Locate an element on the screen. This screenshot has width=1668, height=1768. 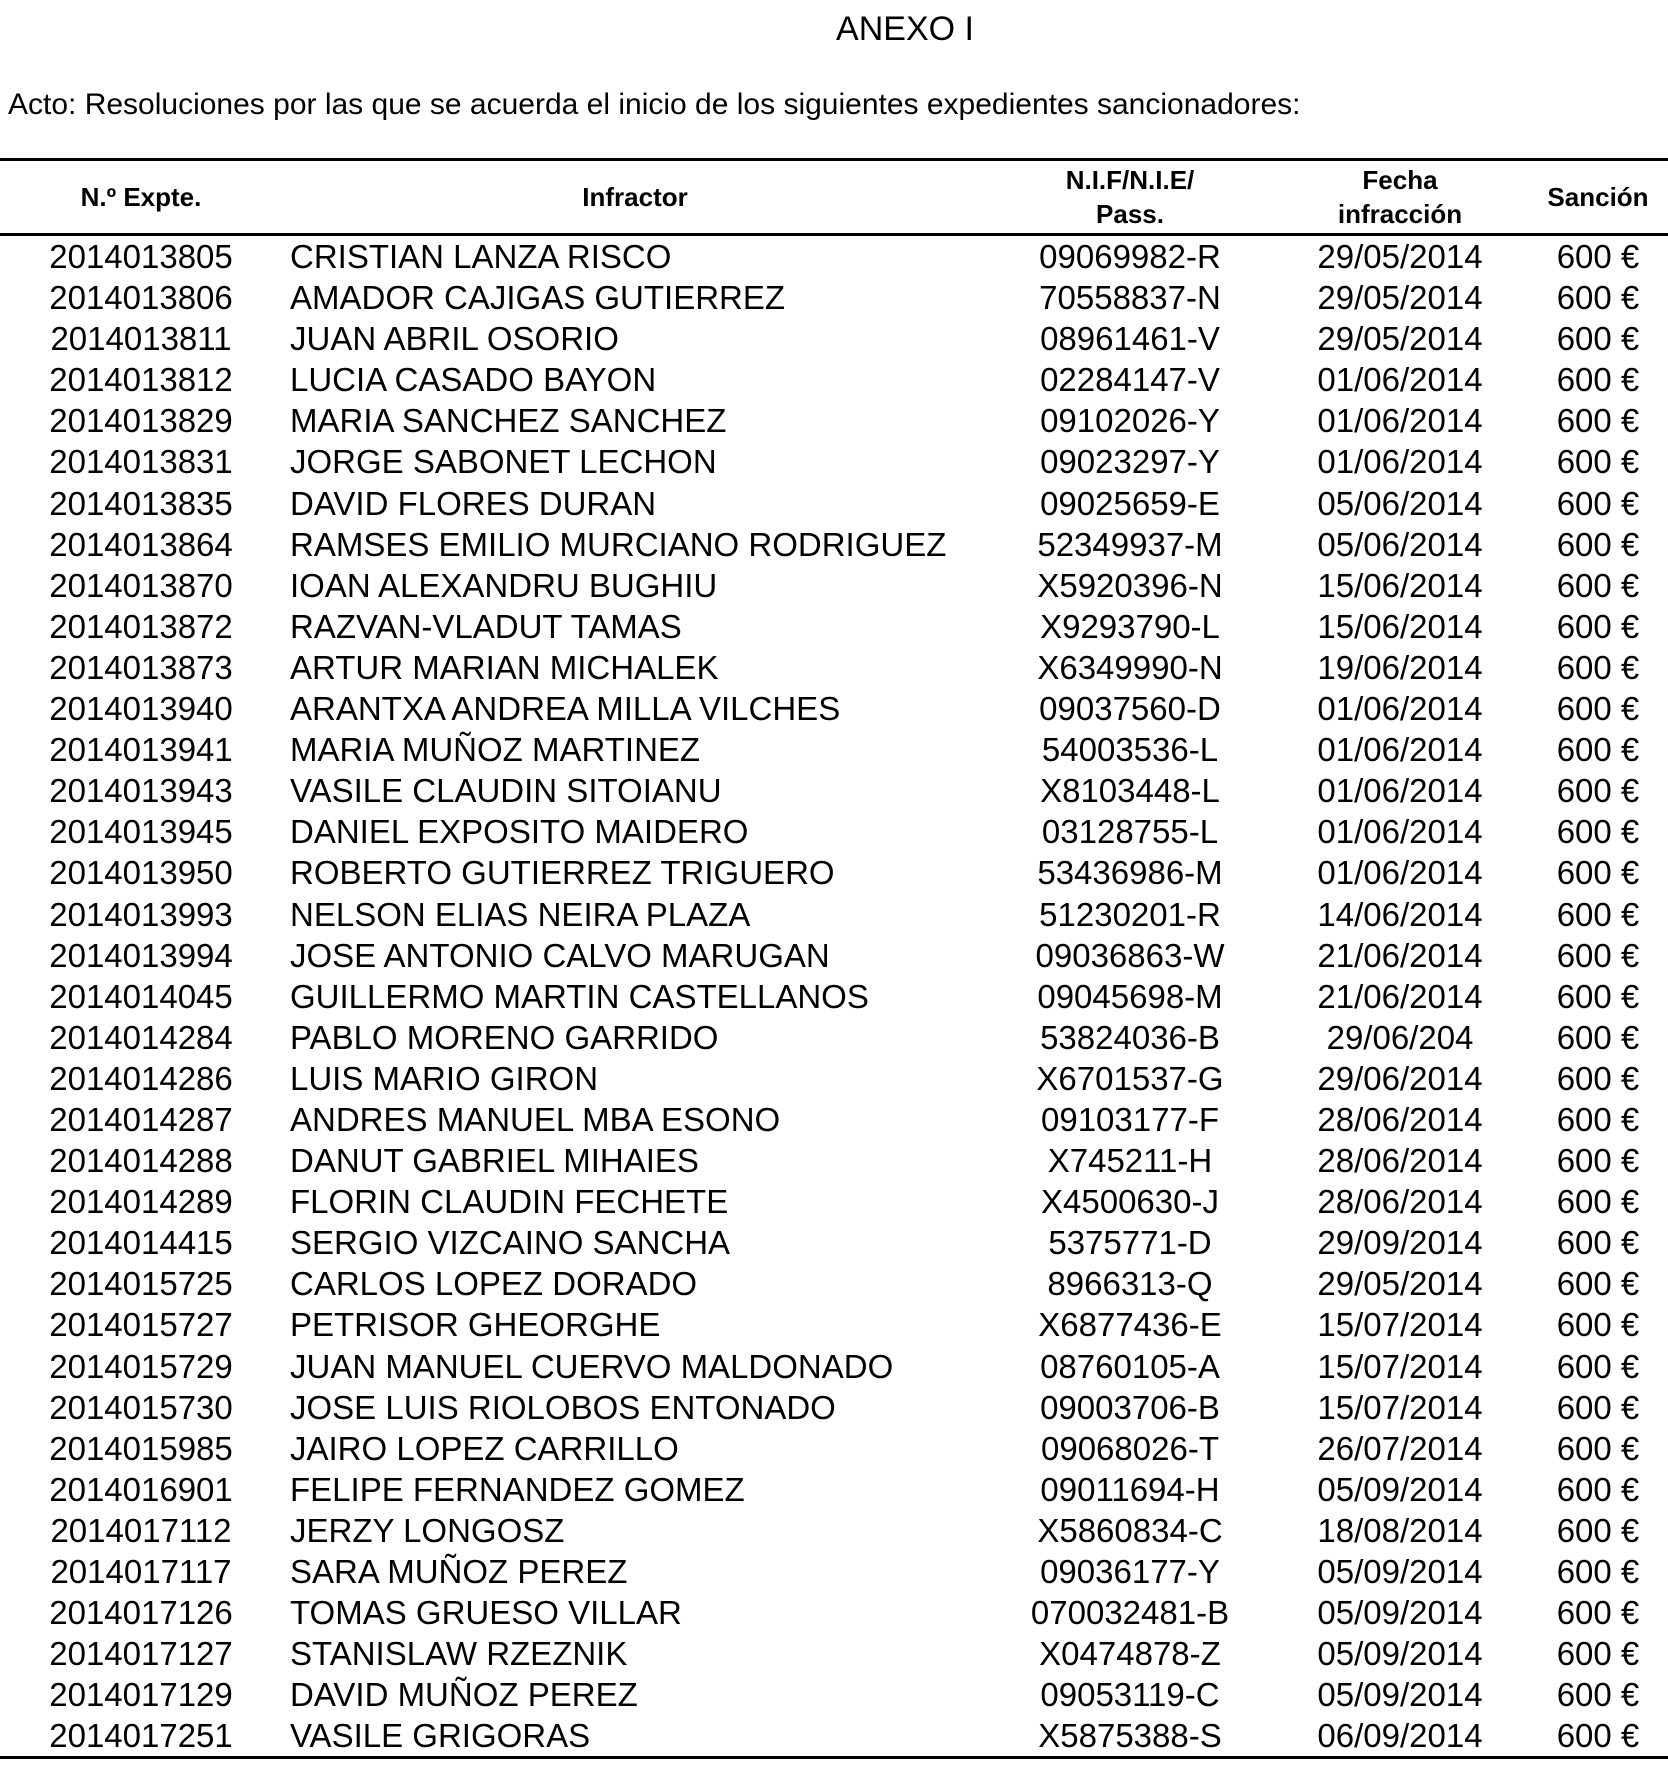
expte-cell: 2014013829 is located at coordinates (141, 421).